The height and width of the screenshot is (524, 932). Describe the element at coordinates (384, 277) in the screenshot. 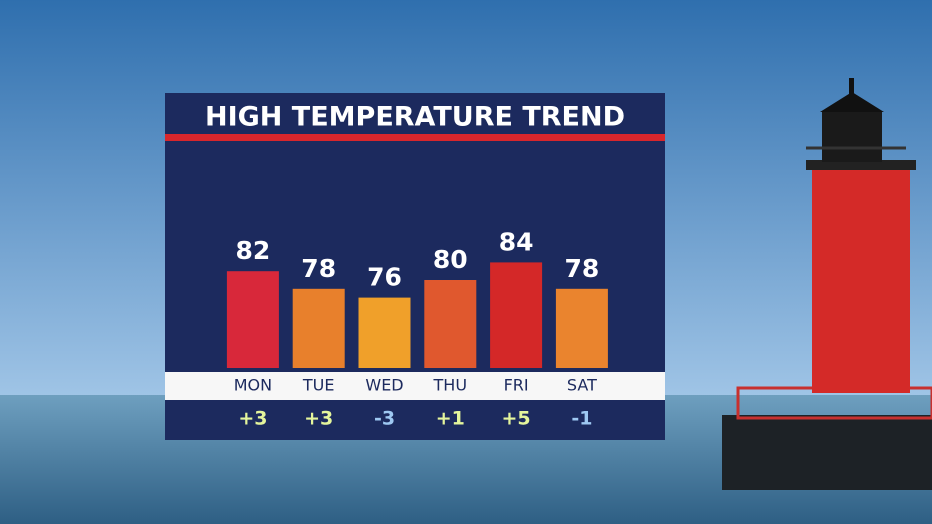

I see `value-label: 76` at that location.